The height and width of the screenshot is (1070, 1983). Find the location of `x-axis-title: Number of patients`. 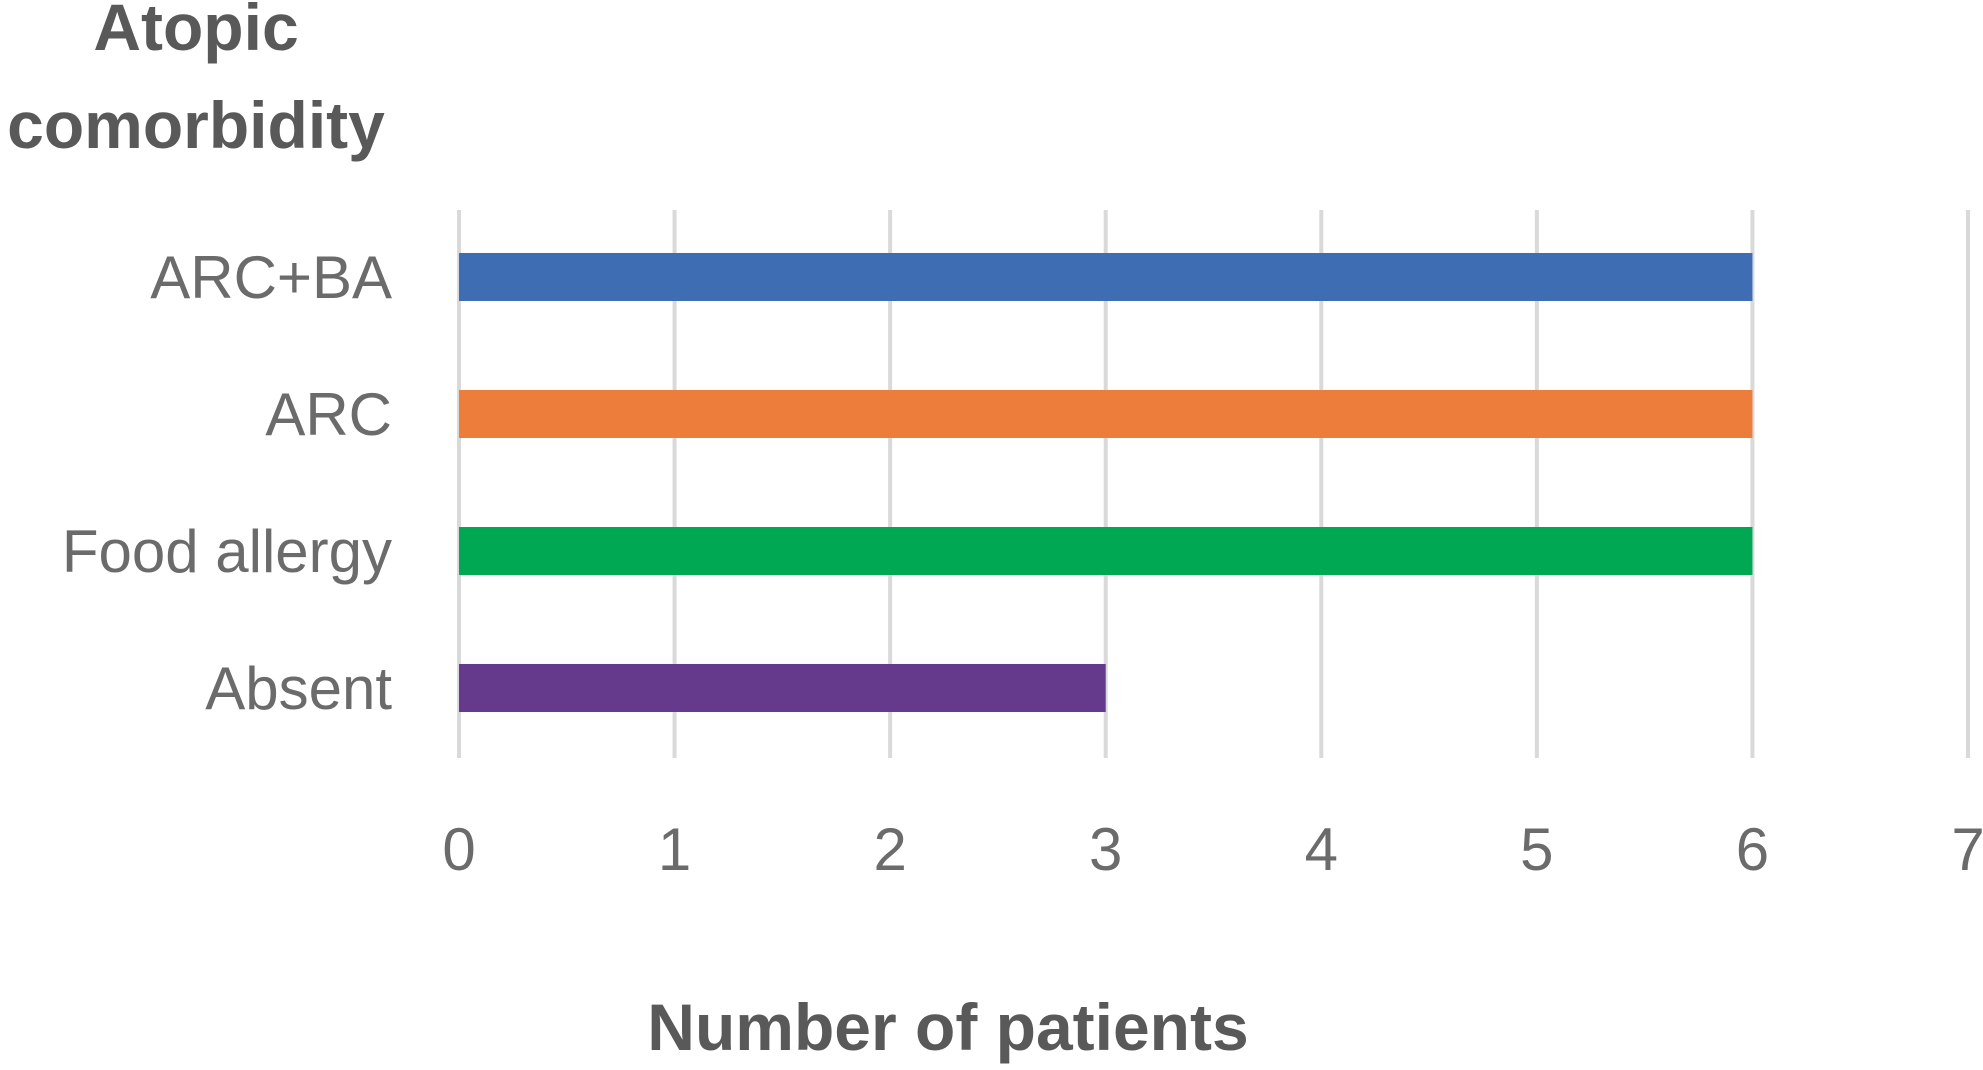

x-axis-title: Number of patients is located at coordinates (947, 1027).